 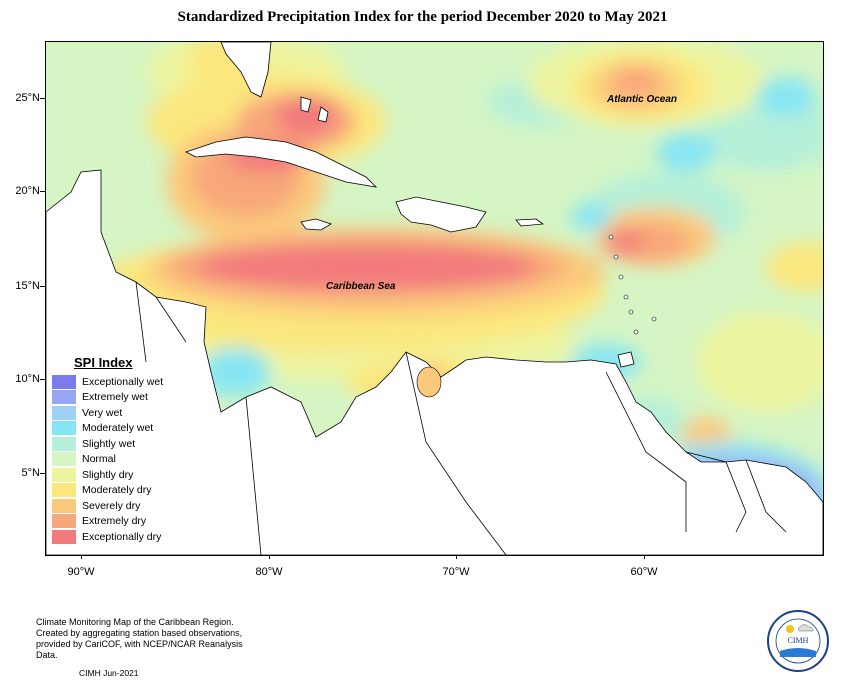 I want to click on lon-tick-label: 80°W, so click(x=269, y=572).